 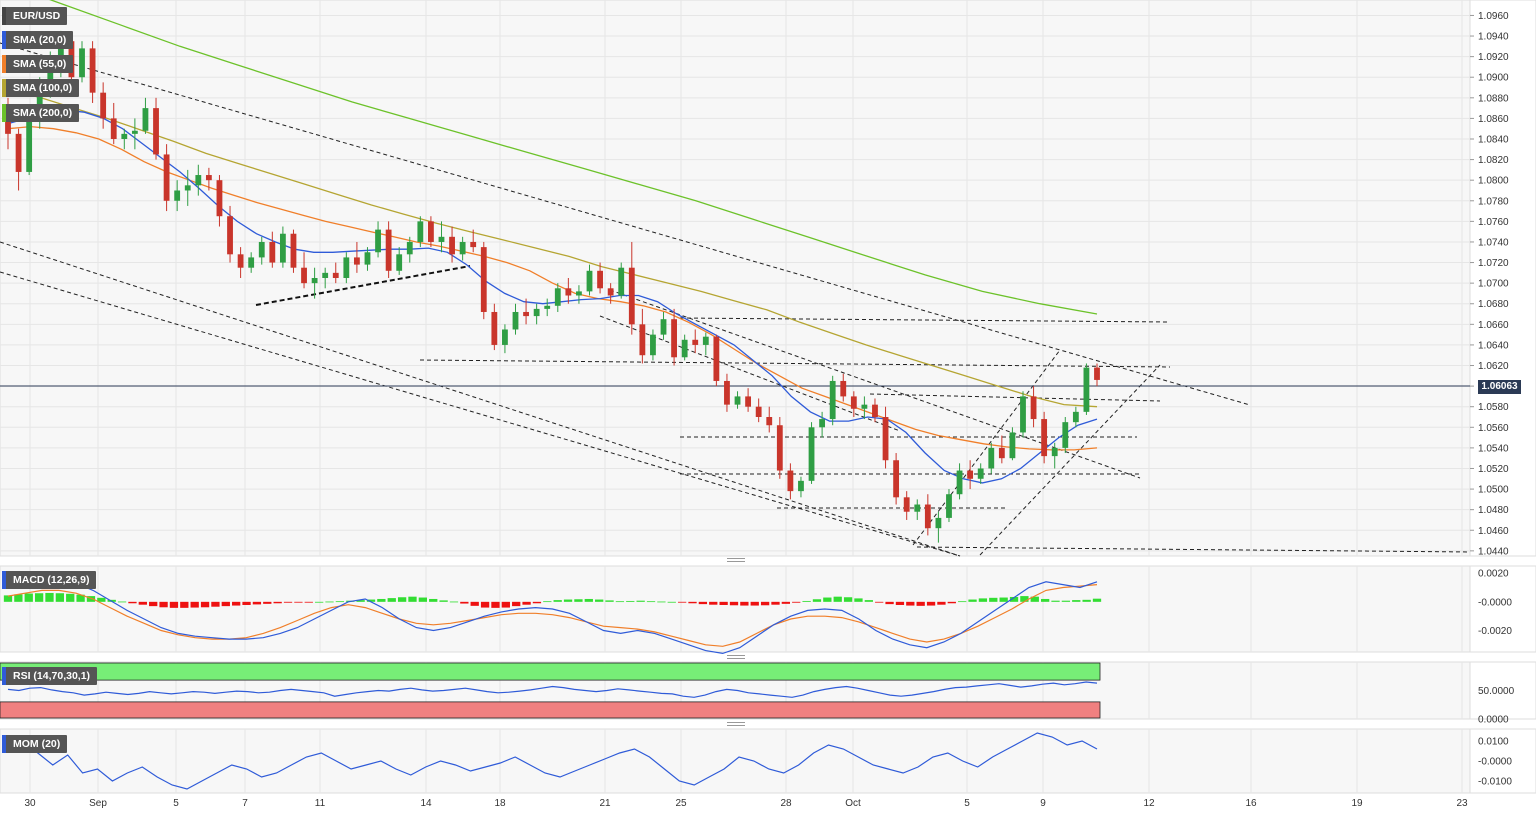 I want to click on price-tick-label: 1.0880, so click(x=1493, y=98).